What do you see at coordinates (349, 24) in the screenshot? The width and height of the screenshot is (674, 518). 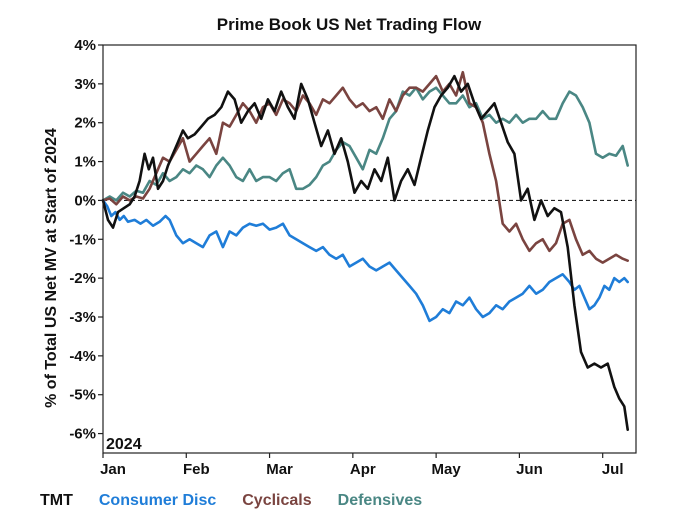 I see `chart-title: Prime Book US Net Trading Flow` at bounding box center [349, 24].